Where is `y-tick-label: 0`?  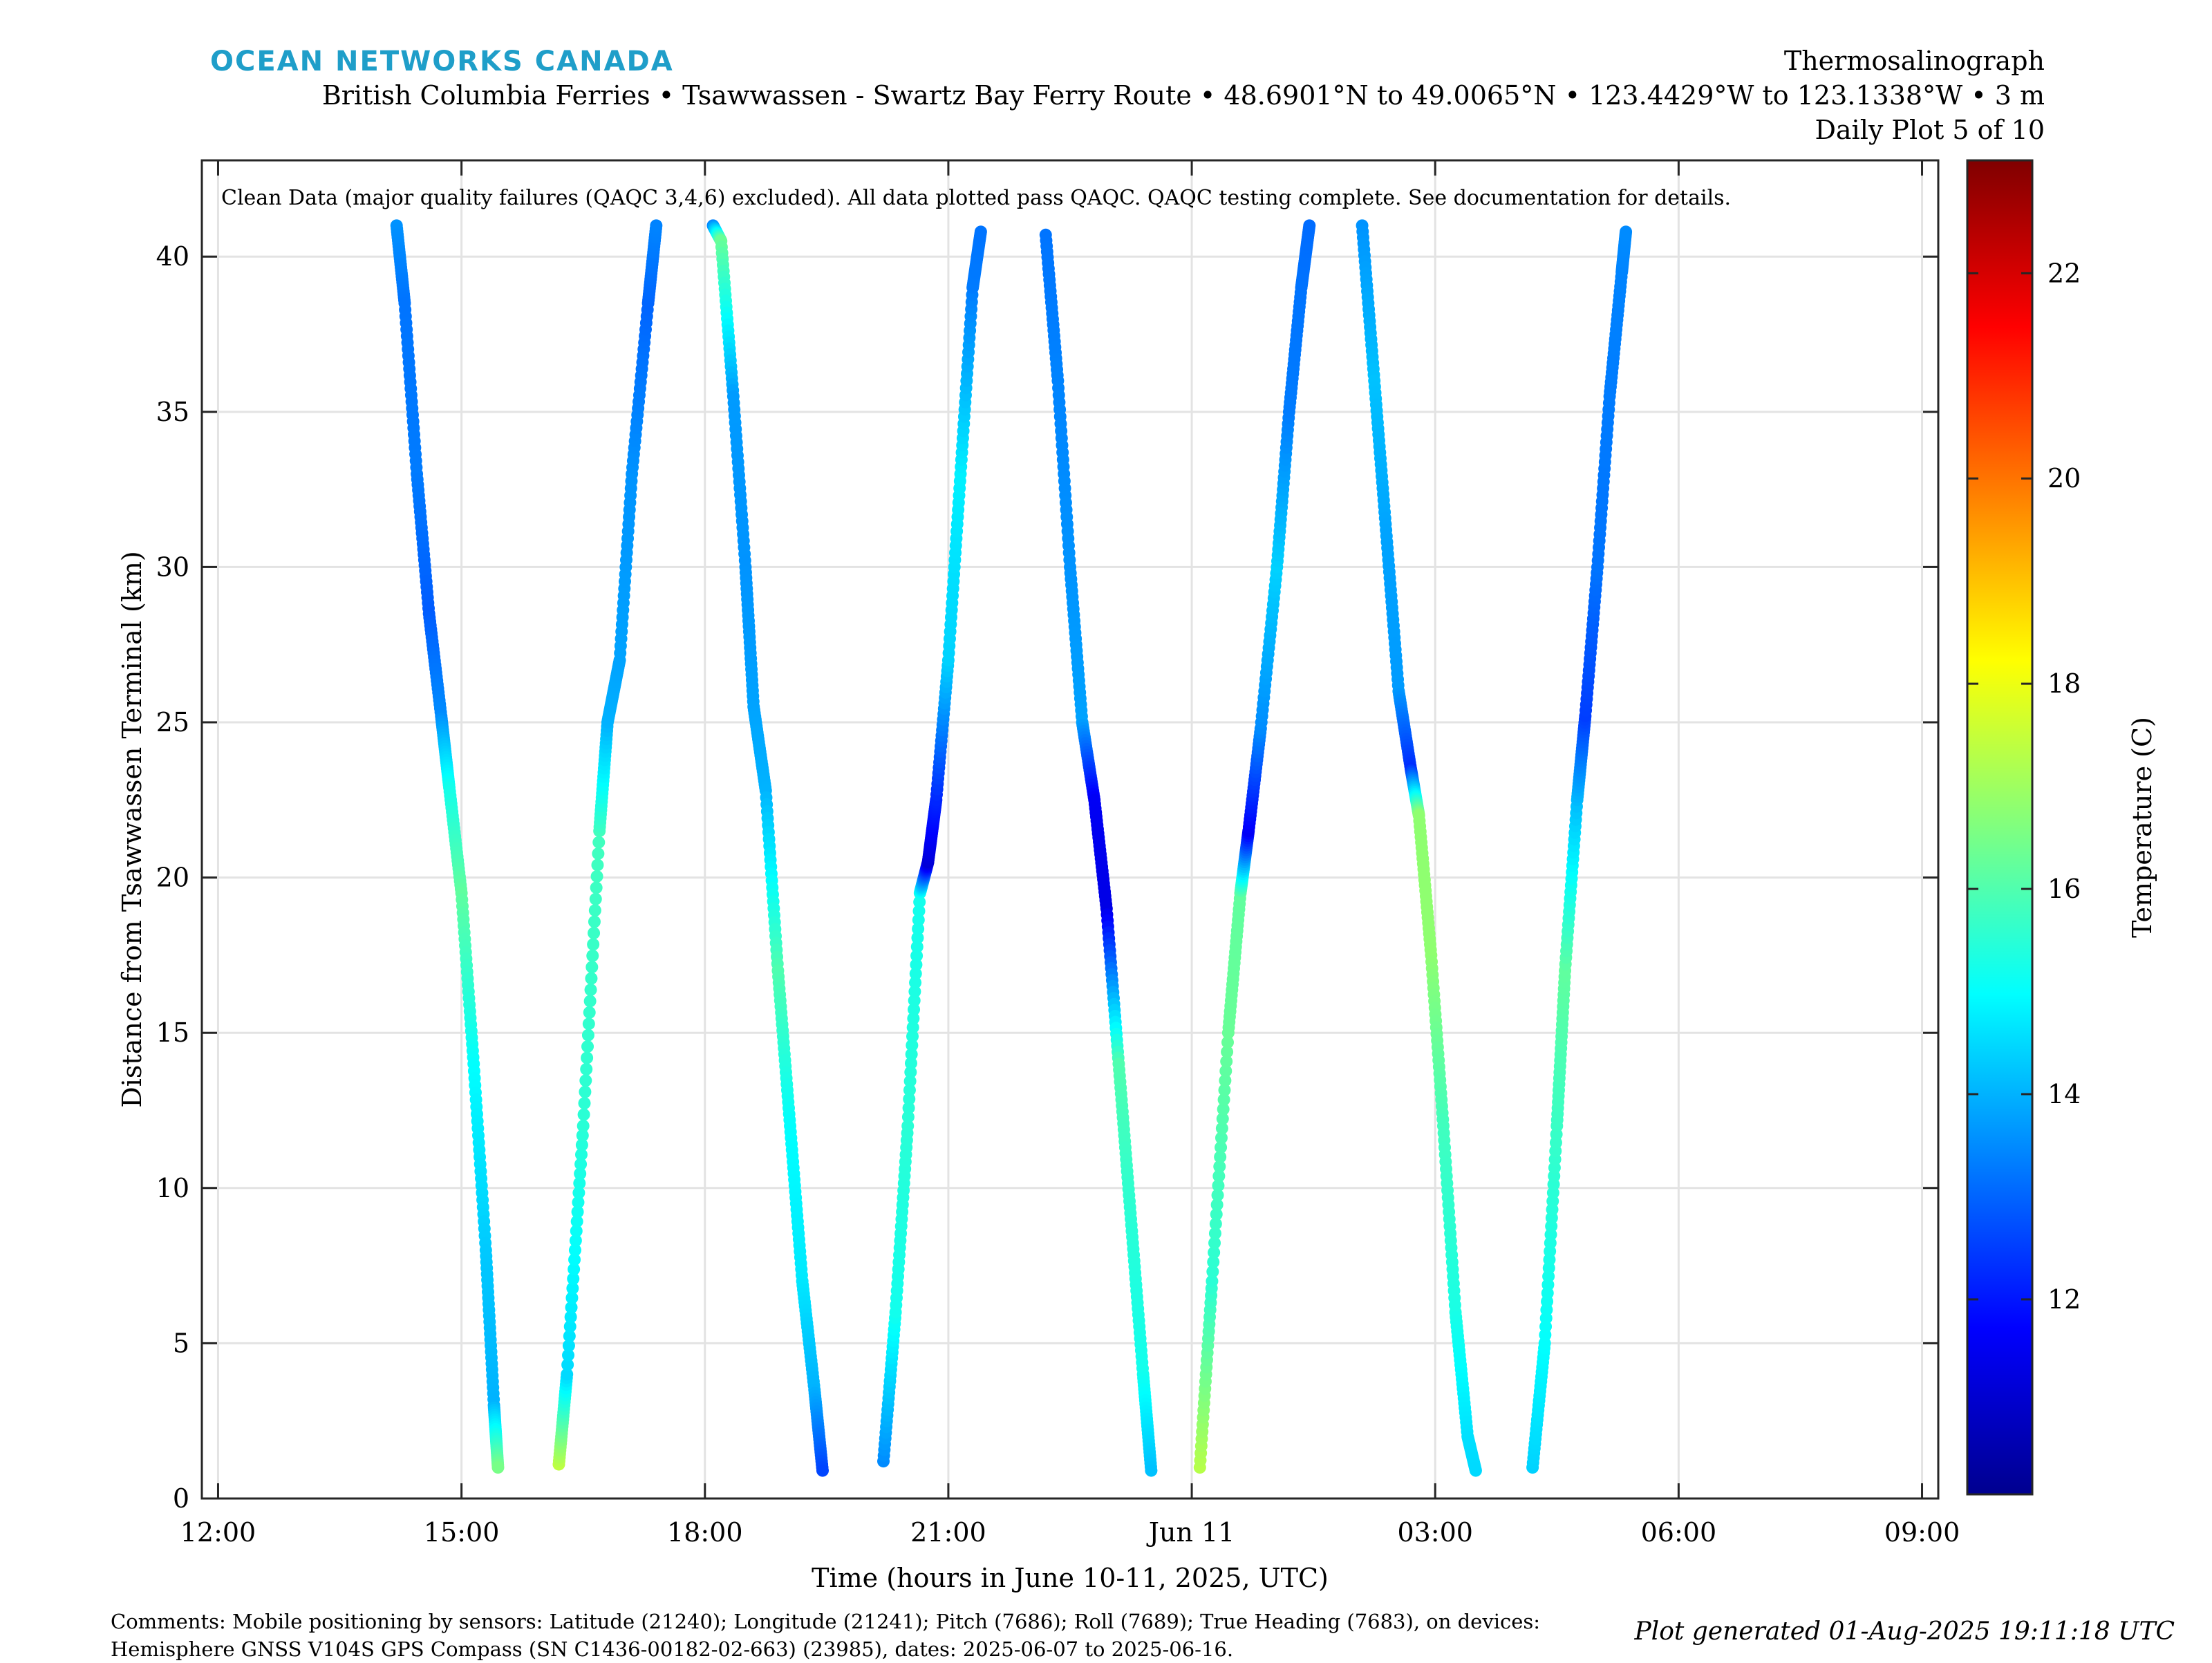 y-tick-label: 0 is located at coordinates (181, 1498).